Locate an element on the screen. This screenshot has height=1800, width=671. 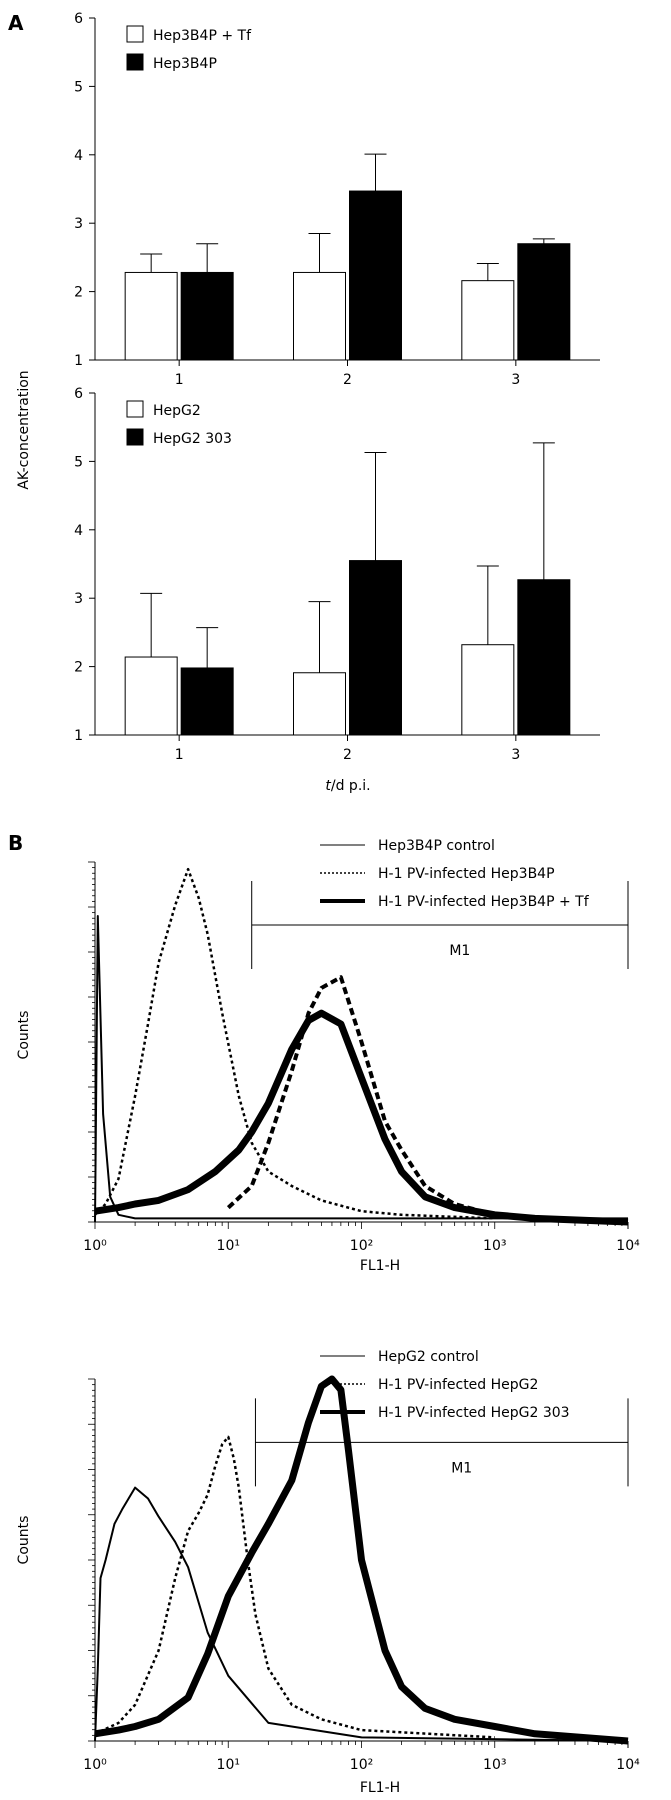
panel-label-b: B is located at coordinates (15, 843).